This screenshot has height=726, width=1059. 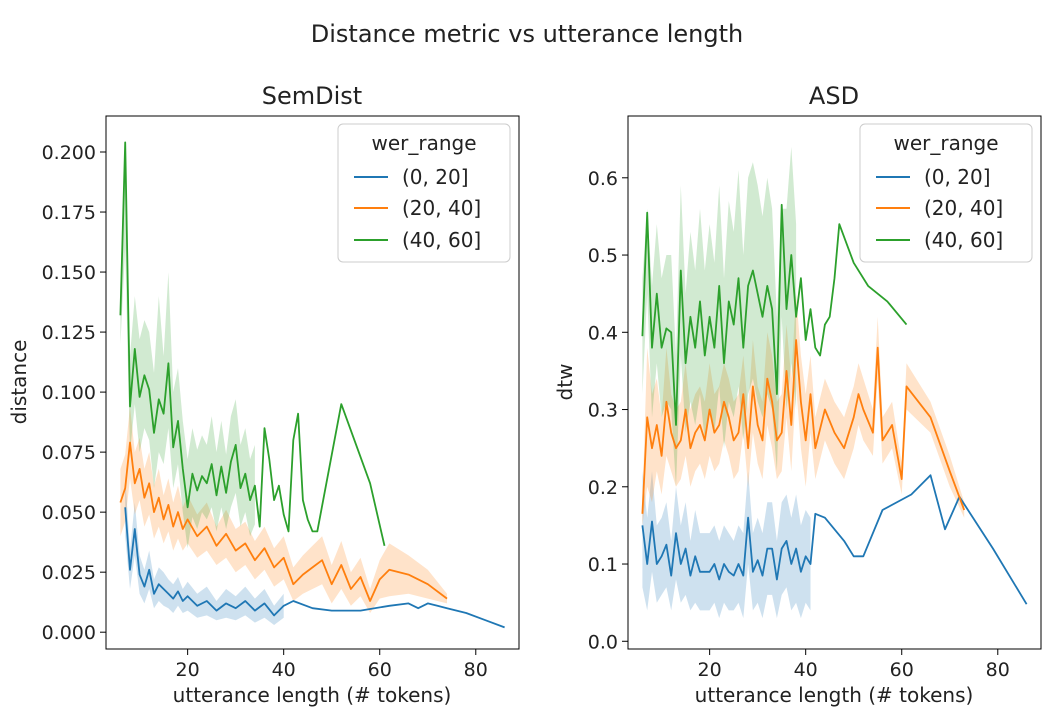 What do you see at coordinates (312, 96) in the screenshot?
I see `semdist-title: SemDist` at bounding box center [312, 96].